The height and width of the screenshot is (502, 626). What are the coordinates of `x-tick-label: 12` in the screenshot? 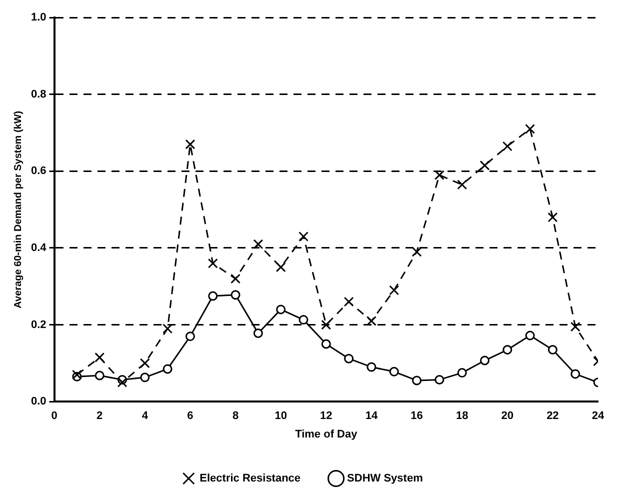 It's located at (326, 416).